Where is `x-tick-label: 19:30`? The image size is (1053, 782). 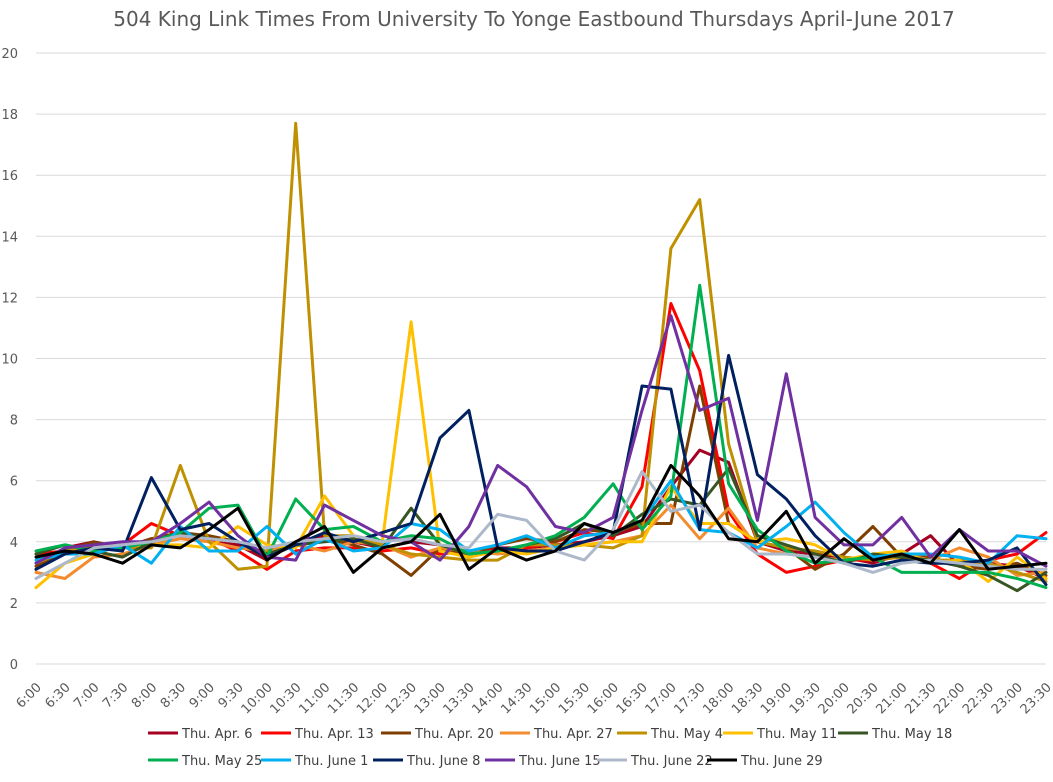 x-tick-label: 19:30 is located at coordinates (805, 698).